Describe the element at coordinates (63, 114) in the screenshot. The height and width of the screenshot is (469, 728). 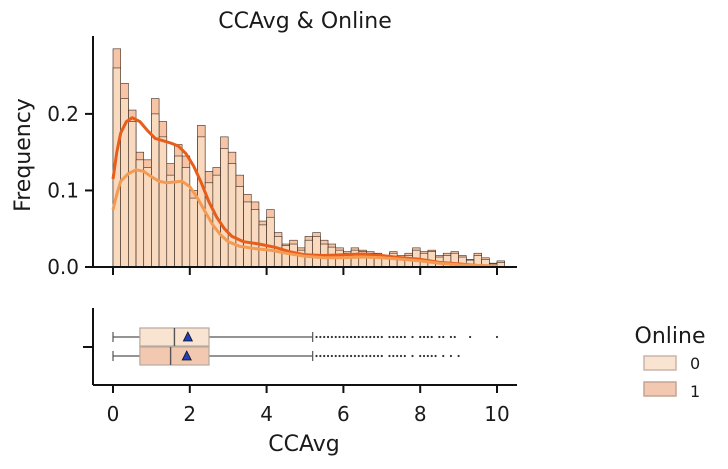
I see `y-tick-label-2: 0.2` at that location.